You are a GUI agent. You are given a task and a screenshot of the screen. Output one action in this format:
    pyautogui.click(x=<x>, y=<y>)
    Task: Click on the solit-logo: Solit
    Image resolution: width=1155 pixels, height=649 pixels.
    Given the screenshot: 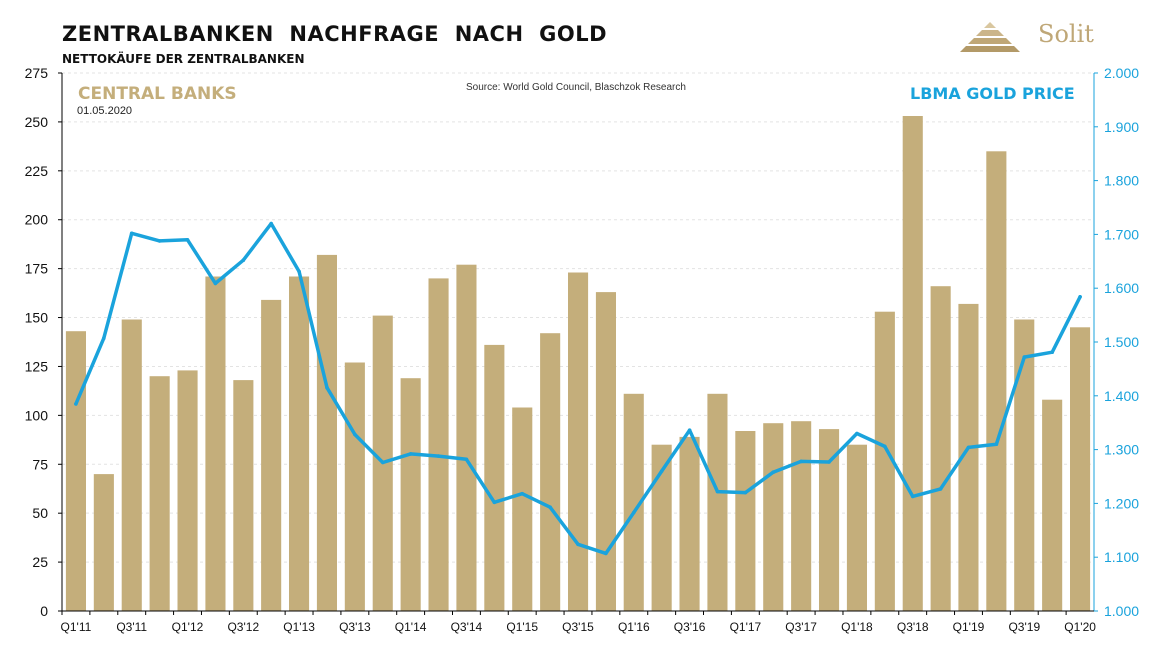 What is the action you would take?
    pyautogui.click(x=1033, y=38)
    